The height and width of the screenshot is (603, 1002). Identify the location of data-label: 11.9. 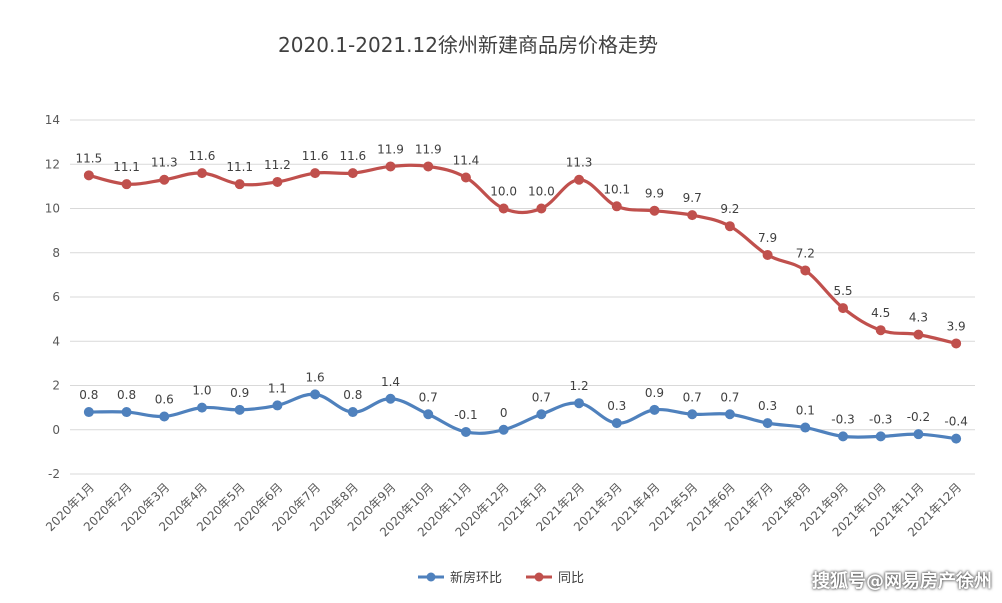
(428, 149).